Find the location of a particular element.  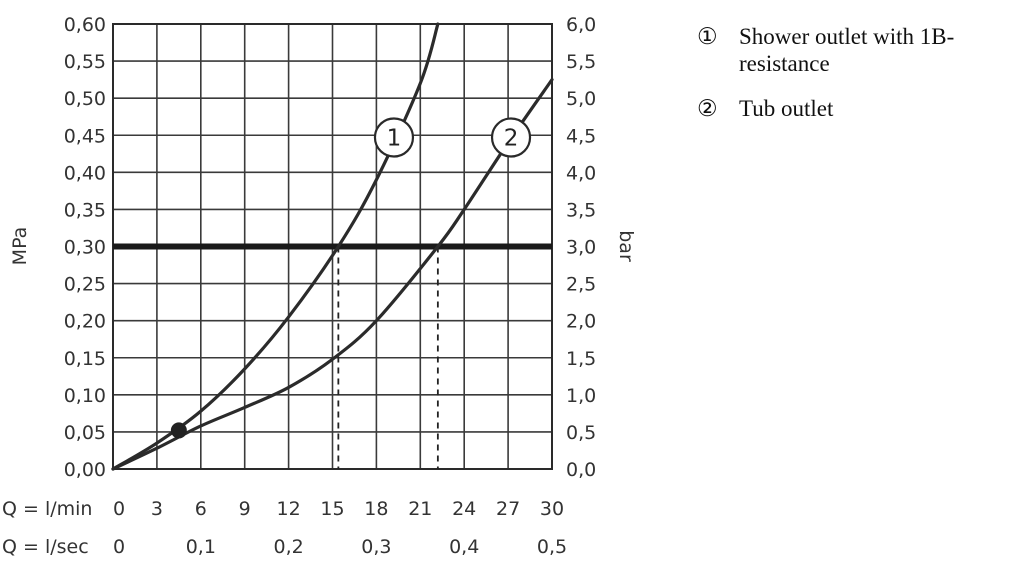

y-right-tick-label: 2,0 is located at coordinates (581, 322).